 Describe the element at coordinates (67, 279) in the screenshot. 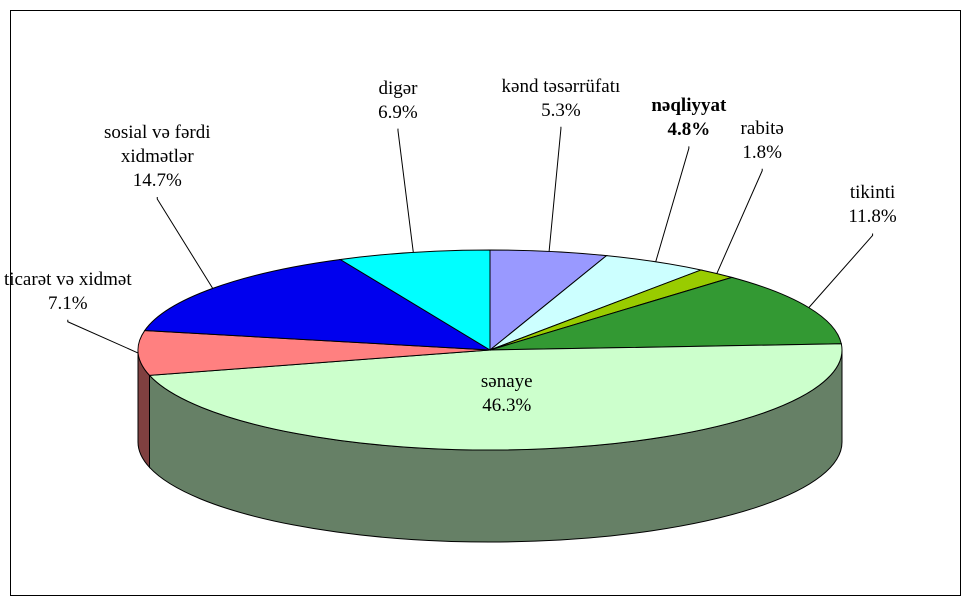

I see `category-label: ticarət və xidmət` at that location.